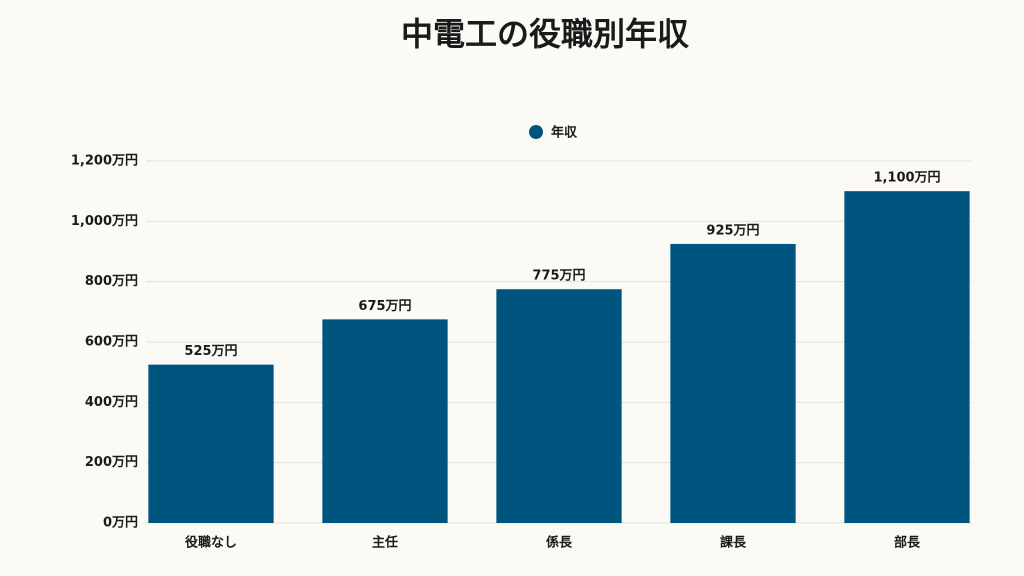  Describe the element at coordinates (385, 543) in the screenshot. I see `x-tick-label: 主任` at that location.